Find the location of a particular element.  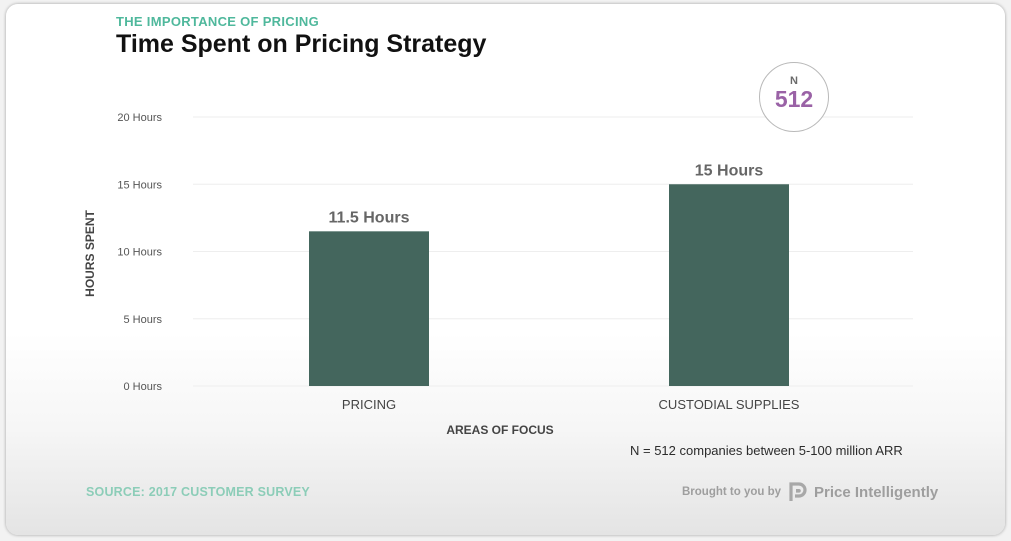

x-tick-label: PRICING is located at coordinates (369, 404).